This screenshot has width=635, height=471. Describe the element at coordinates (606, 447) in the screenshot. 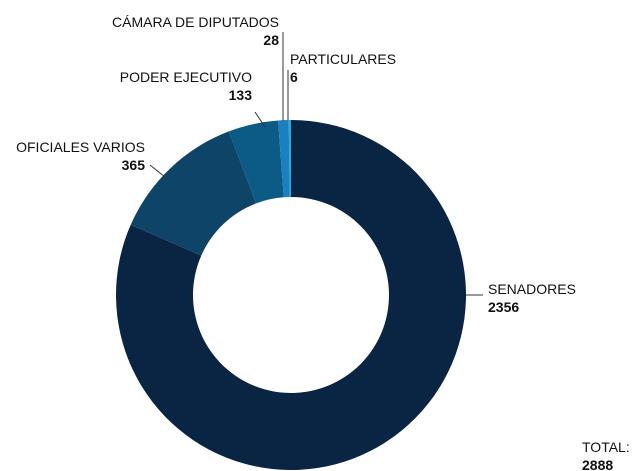

I see `total-label: TOTAL:` at that location.